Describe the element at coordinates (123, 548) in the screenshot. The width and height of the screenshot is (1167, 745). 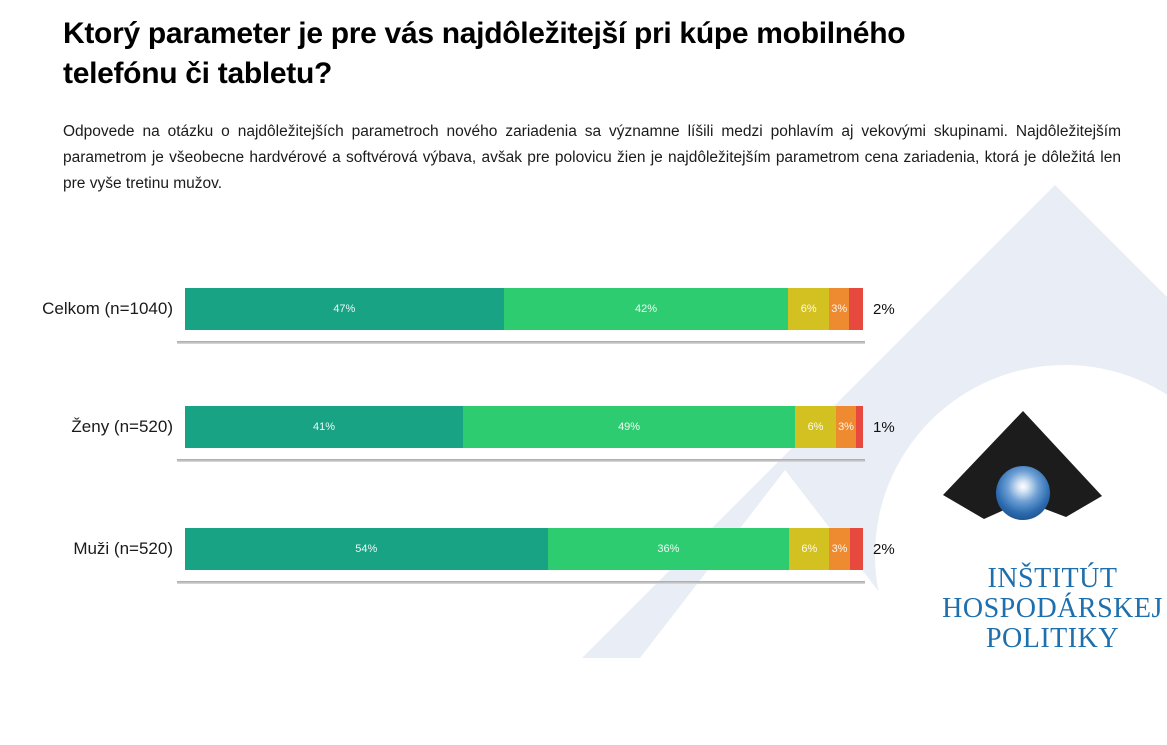
I see `category-label: Muži (n=520)` at that location.